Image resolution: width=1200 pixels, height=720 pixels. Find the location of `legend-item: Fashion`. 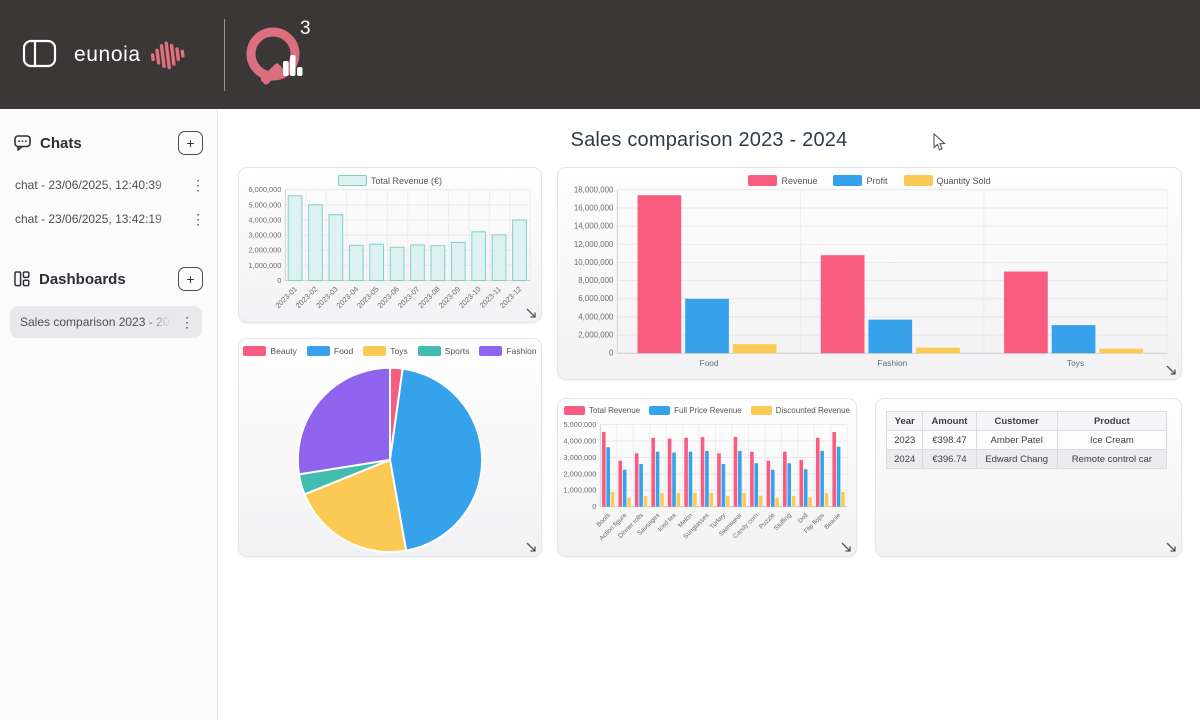

legend-item: Fashion is located at coordinates (508, 351).